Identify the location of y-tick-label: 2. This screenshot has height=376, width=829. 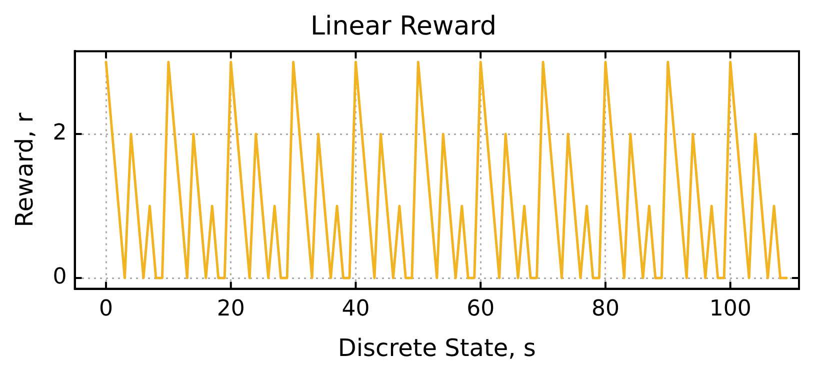
(59, 133).